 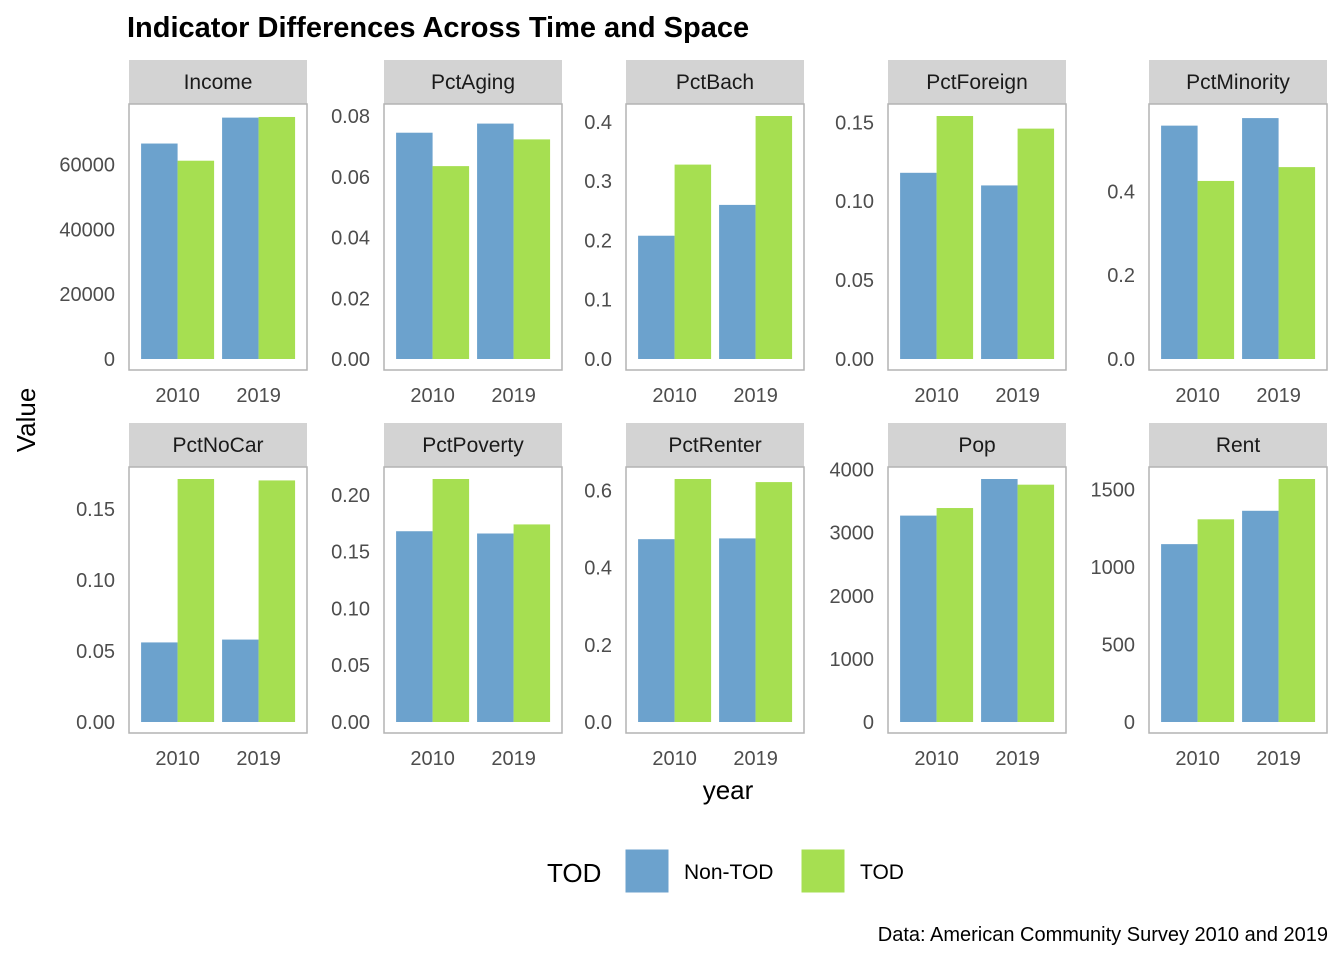 What do you see at coordinates (693, 261) in the screenshot?
I see `bar-pctbach-tod-2010` at bounding box center [693, 261].